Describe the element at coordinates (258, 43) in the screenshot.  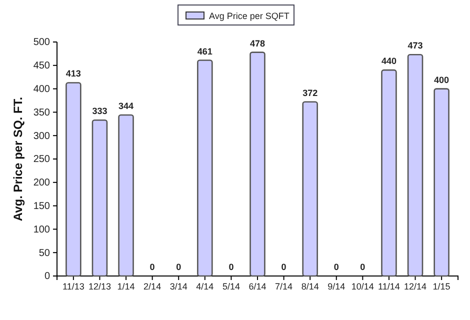
I see `data-label: 478` at that location.